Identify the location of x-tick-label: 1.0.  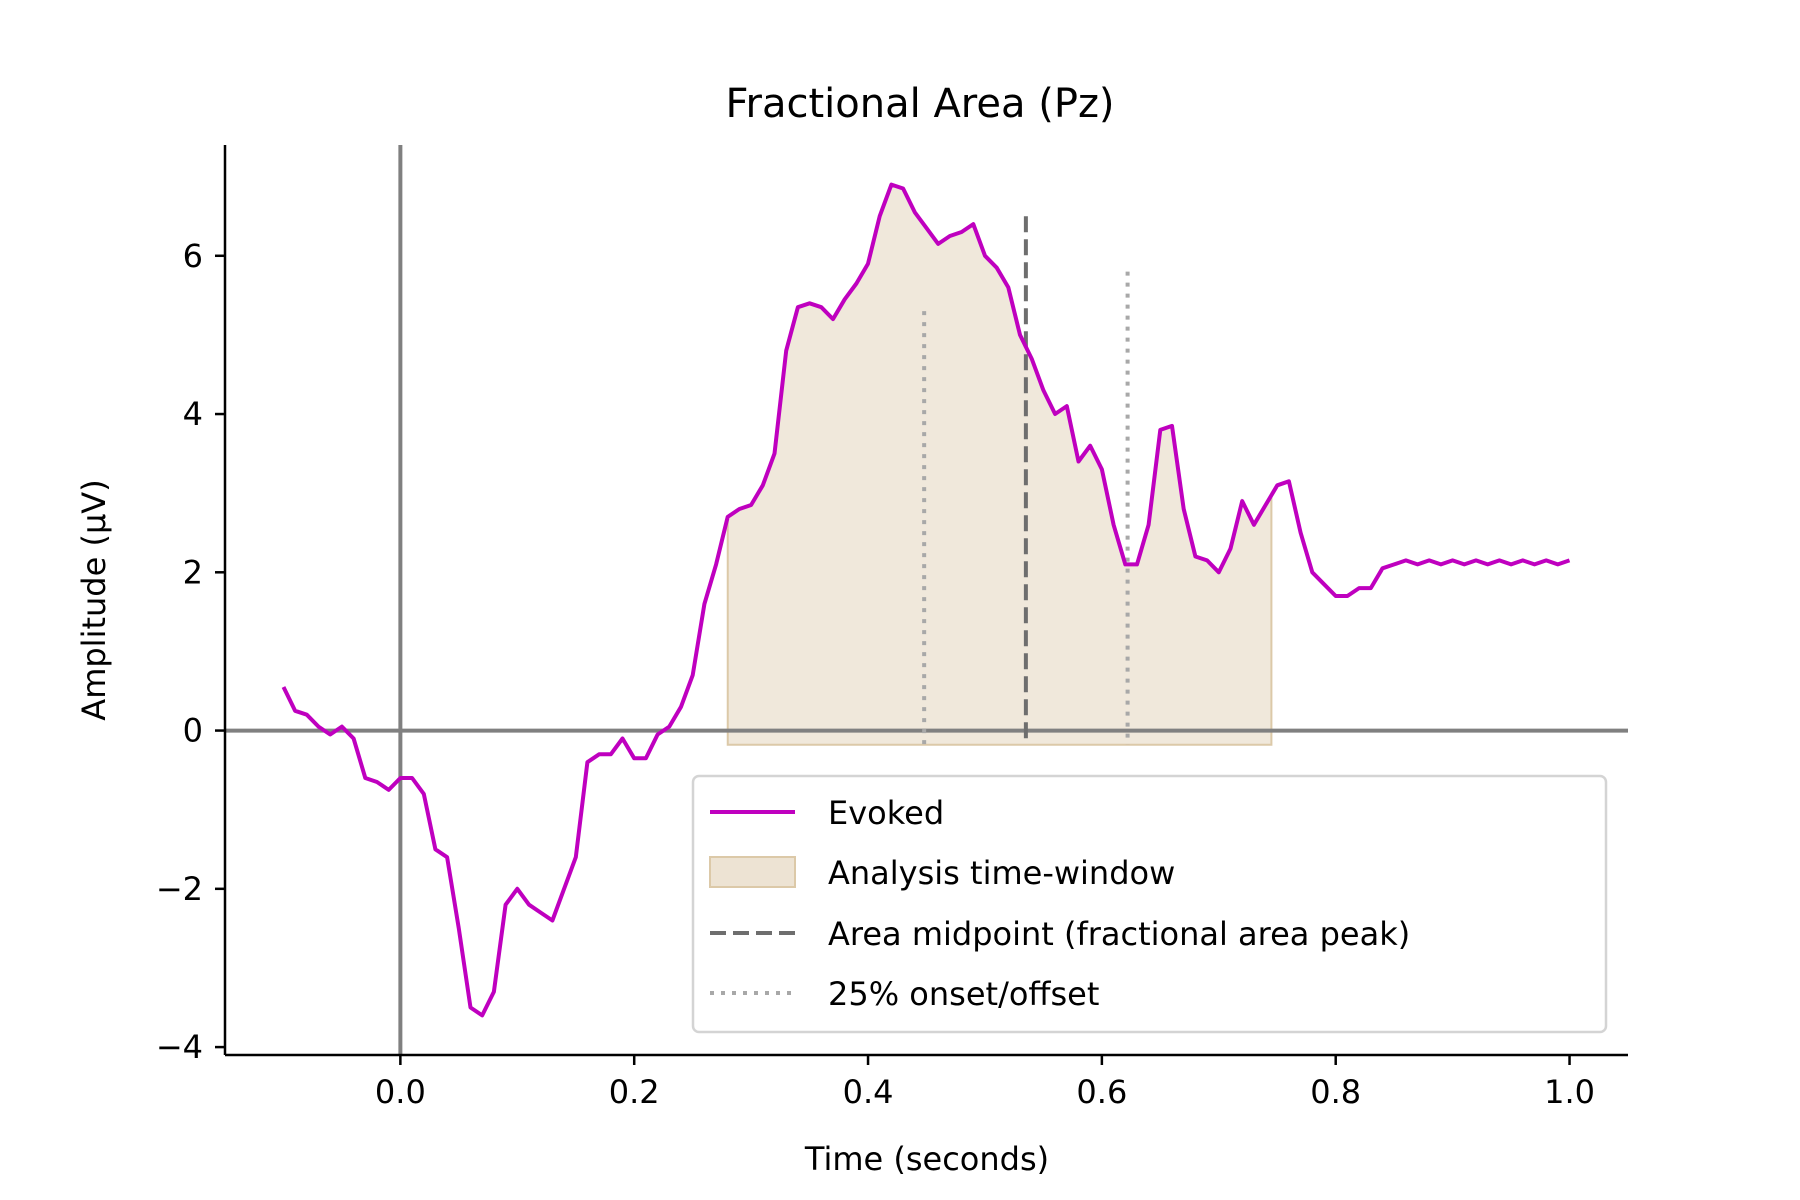
(1569, 1092).